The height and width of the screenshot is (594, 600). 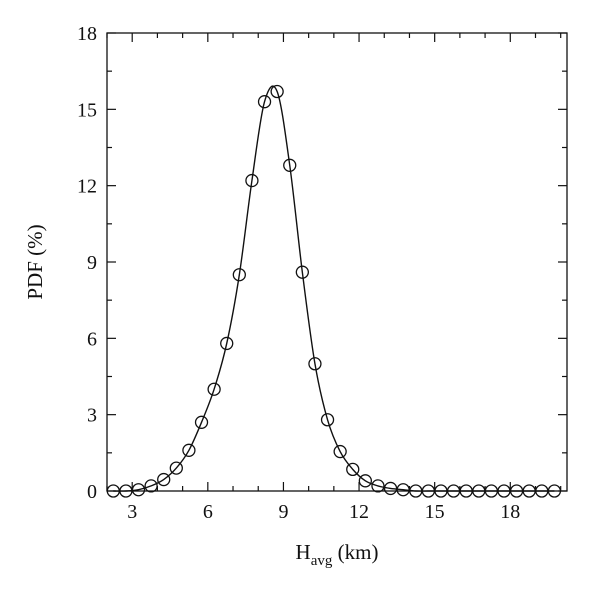 I want to click on y-tick-label: 6, so click(x=92, y=339).